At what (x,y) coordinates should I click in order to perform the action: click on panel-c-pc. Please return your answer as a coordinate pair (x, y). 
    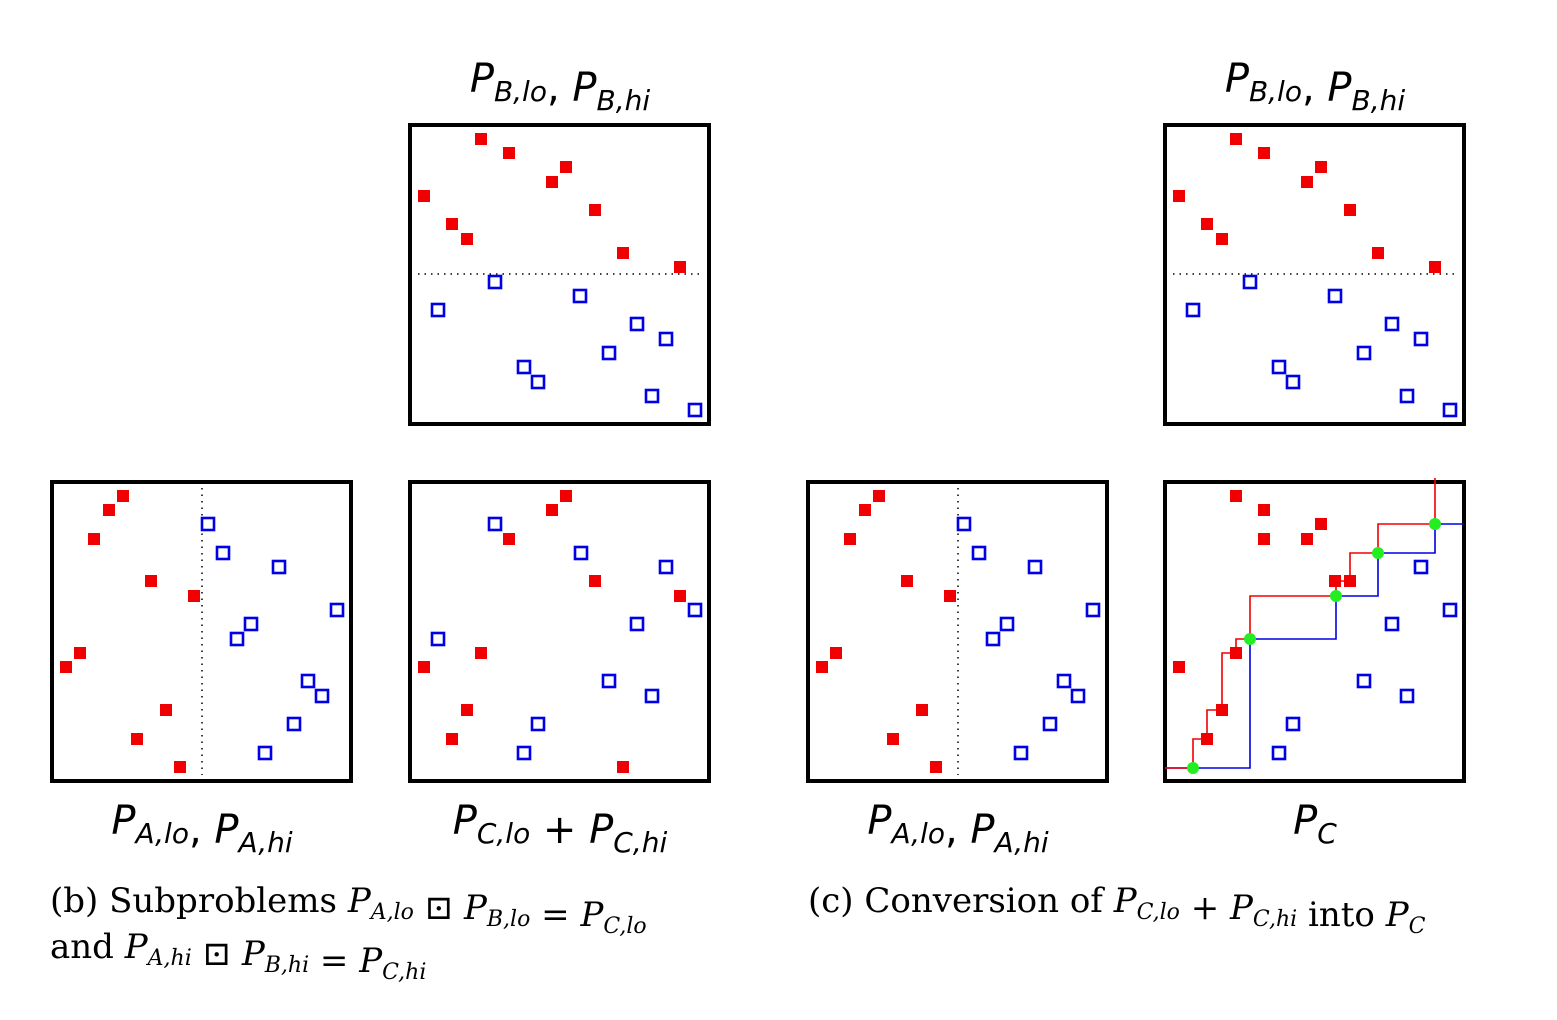
    Looking at the image, I should click on (1314, 630).